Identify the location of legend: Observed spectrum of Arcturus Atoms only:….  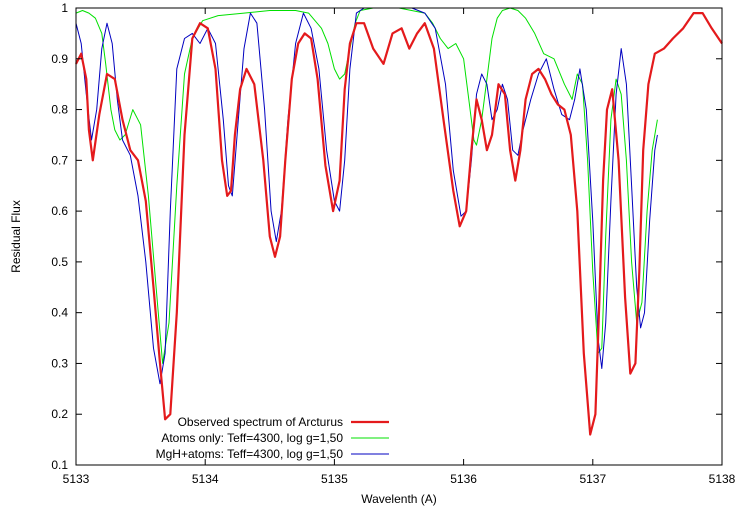
(272, 438).